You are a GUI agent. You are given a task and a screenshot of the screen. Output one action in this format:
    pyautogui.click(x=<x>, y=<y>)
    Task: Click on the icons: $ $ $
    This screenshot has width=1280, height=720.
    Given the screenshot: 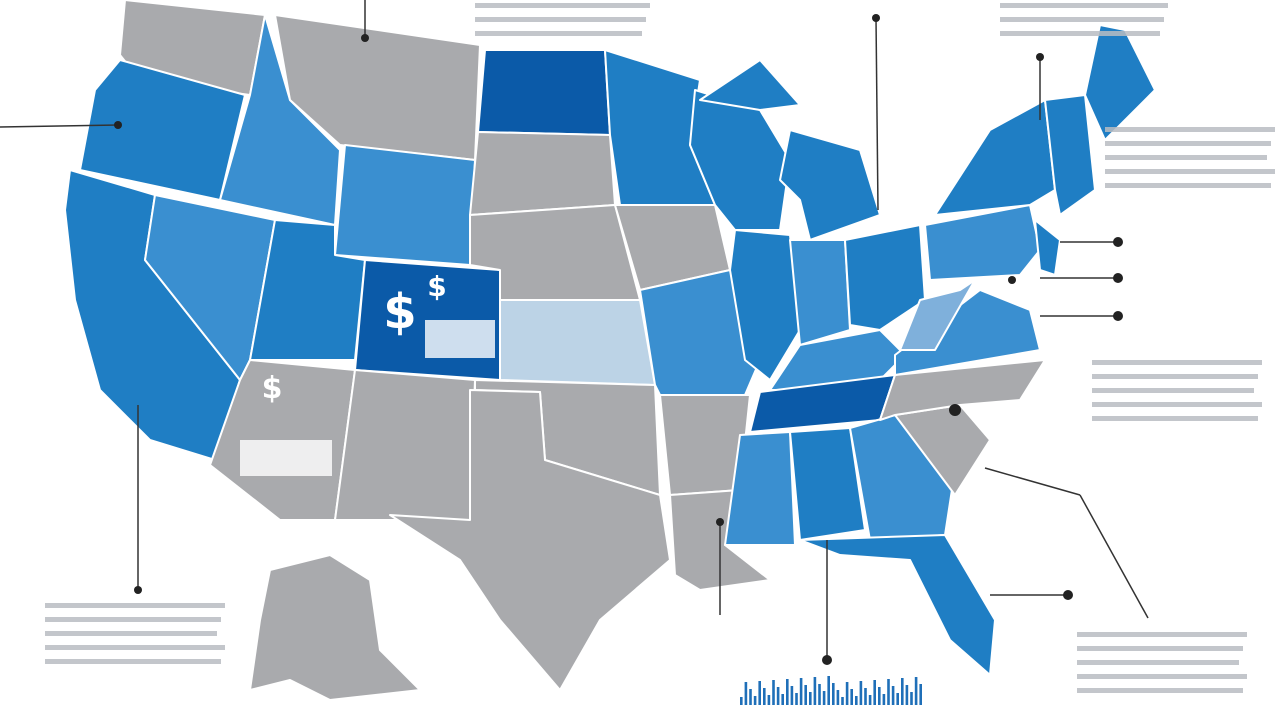 What is the action you would take?
    pyautogui.click(x=367, y=373)
    